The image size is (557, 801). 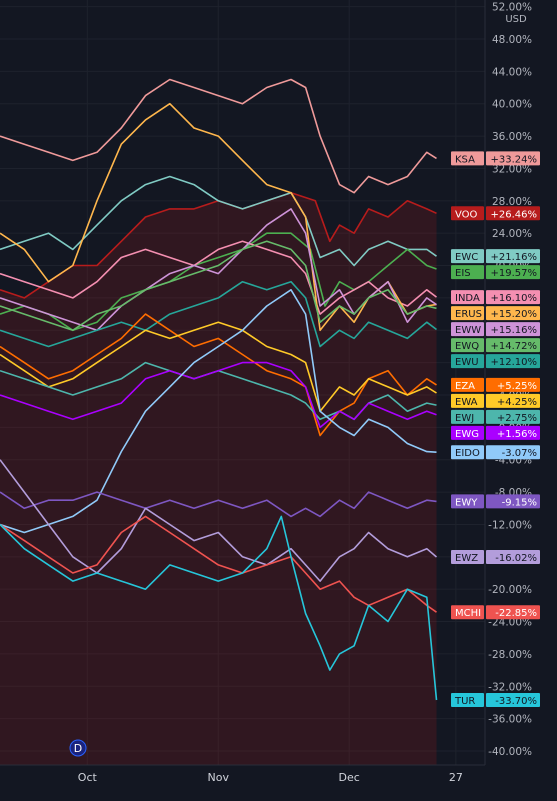 I want to click on y-tick-label: 32.00%, so click(x=512, y=169).